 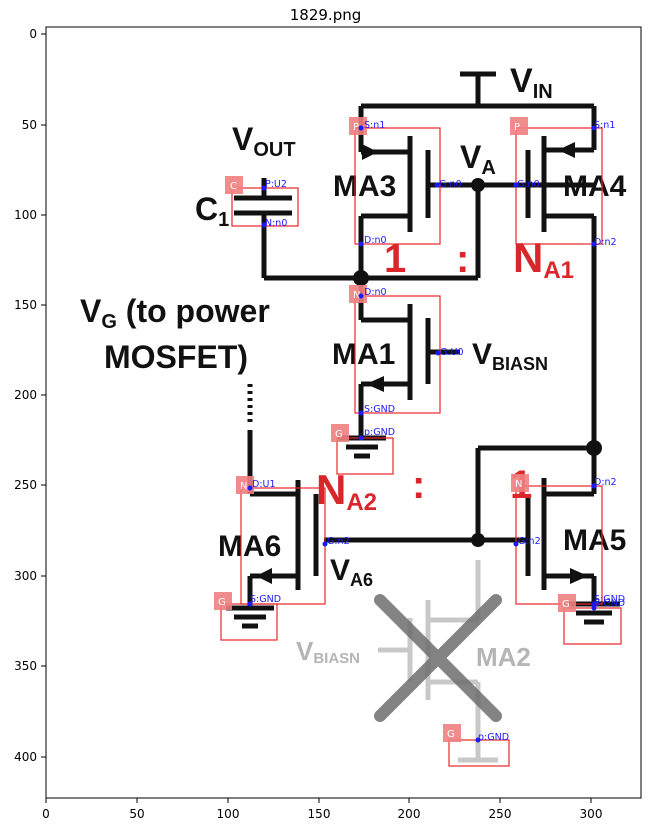 What do you see at coordinates (176, 357) in the screenshot?
I see `vg-label-line2: MOSFET)` at bounding box center [176, 357].